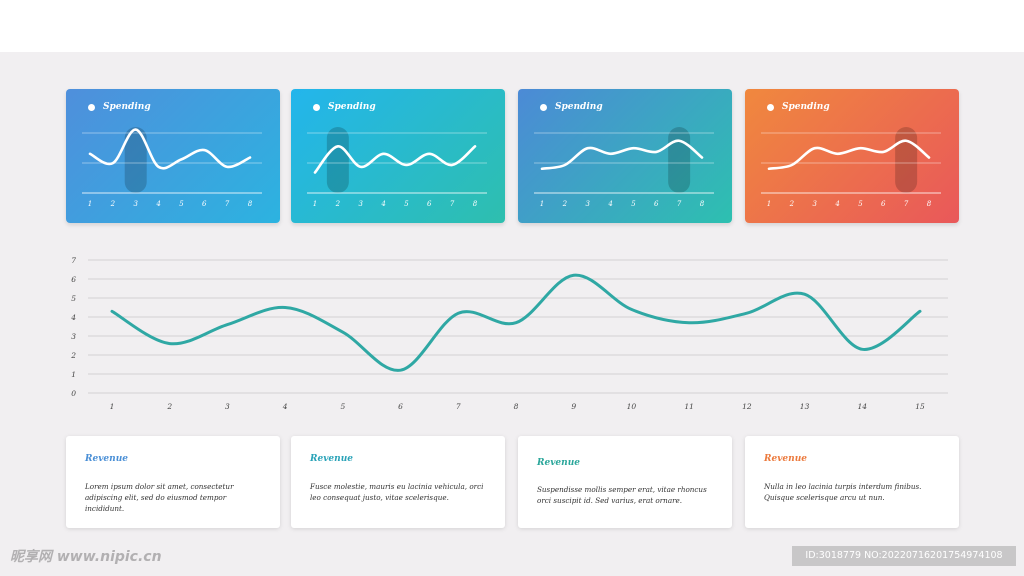  Describe the element at coordinates (689, 406) in the screenshot. I see `x-tick-label: 11` at that location.